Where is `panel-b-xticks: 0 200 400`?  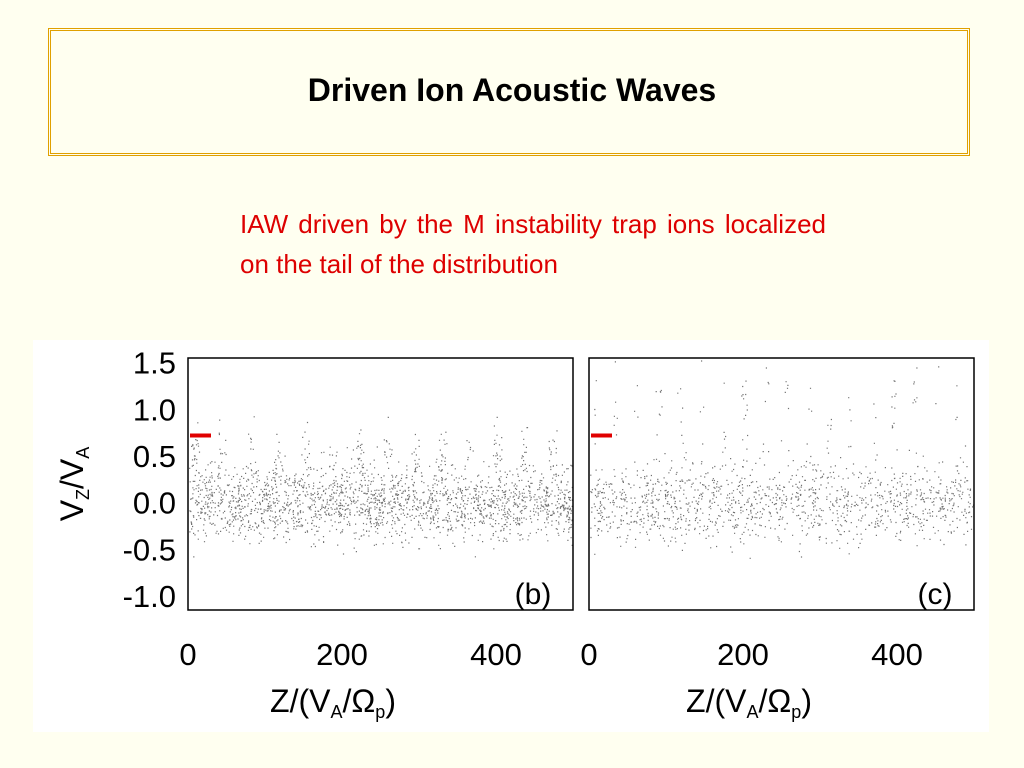
panel-b-xticks: 0 200 400 is located at coordinates (350, 654).